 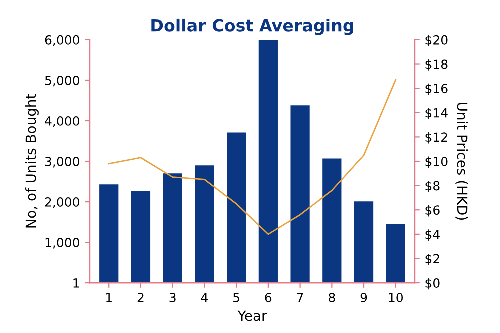 I want to click on chart-title: Dollar Cost Averaging, so click(x=253, y=27).